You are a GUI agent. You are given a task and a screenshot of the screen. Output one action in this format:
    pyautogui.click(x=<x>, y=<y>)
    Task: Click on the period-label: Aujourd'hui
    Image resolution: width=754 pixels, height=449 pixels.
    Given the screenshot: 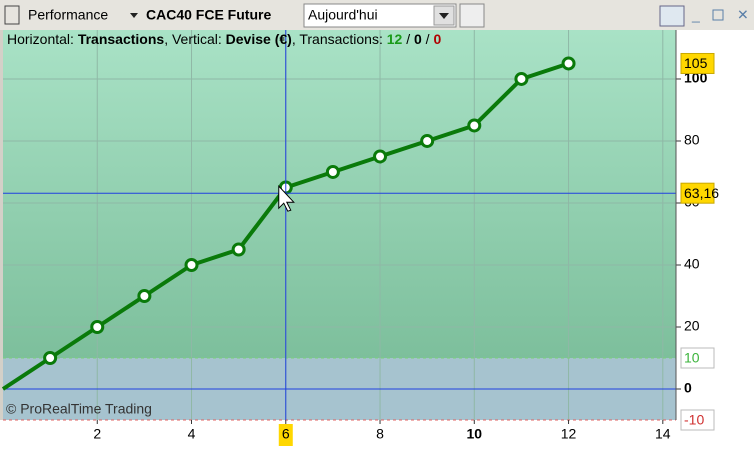 What is the action you would take?
    pyautogui.click(x=343, y=15)
    